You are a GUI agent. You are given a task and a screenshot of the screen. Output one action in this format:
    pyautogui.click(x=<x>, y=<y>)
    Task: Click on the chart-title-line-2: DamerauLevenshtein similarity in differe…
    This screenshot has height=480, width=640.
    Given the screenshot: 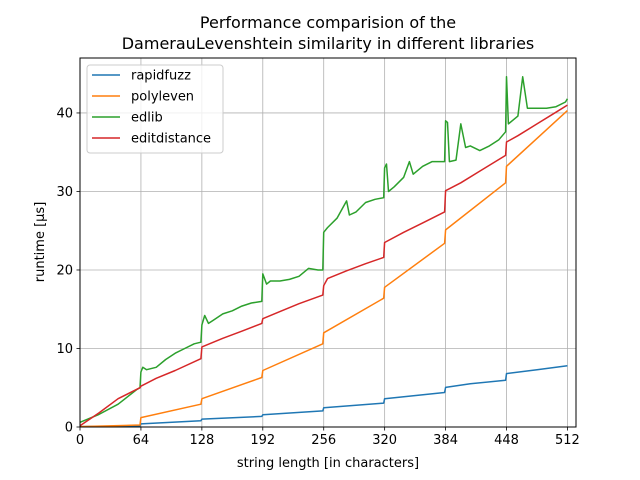 What is the action you would take?
    pyautogui.click(x=328, y=43)
    